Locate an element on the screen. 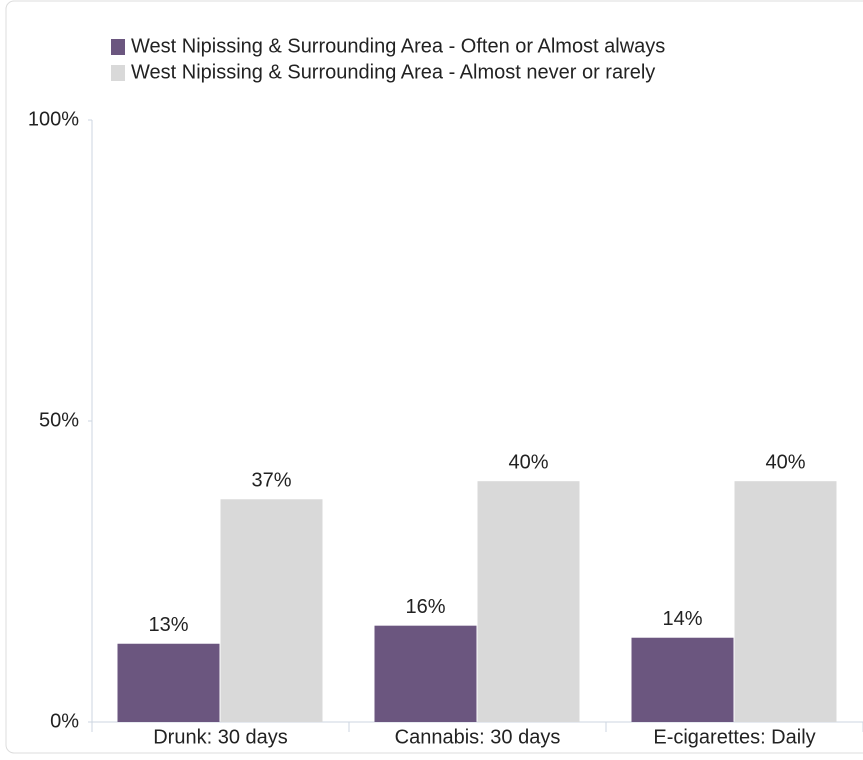  value-label: 14% is located at coordinates (682, 619).